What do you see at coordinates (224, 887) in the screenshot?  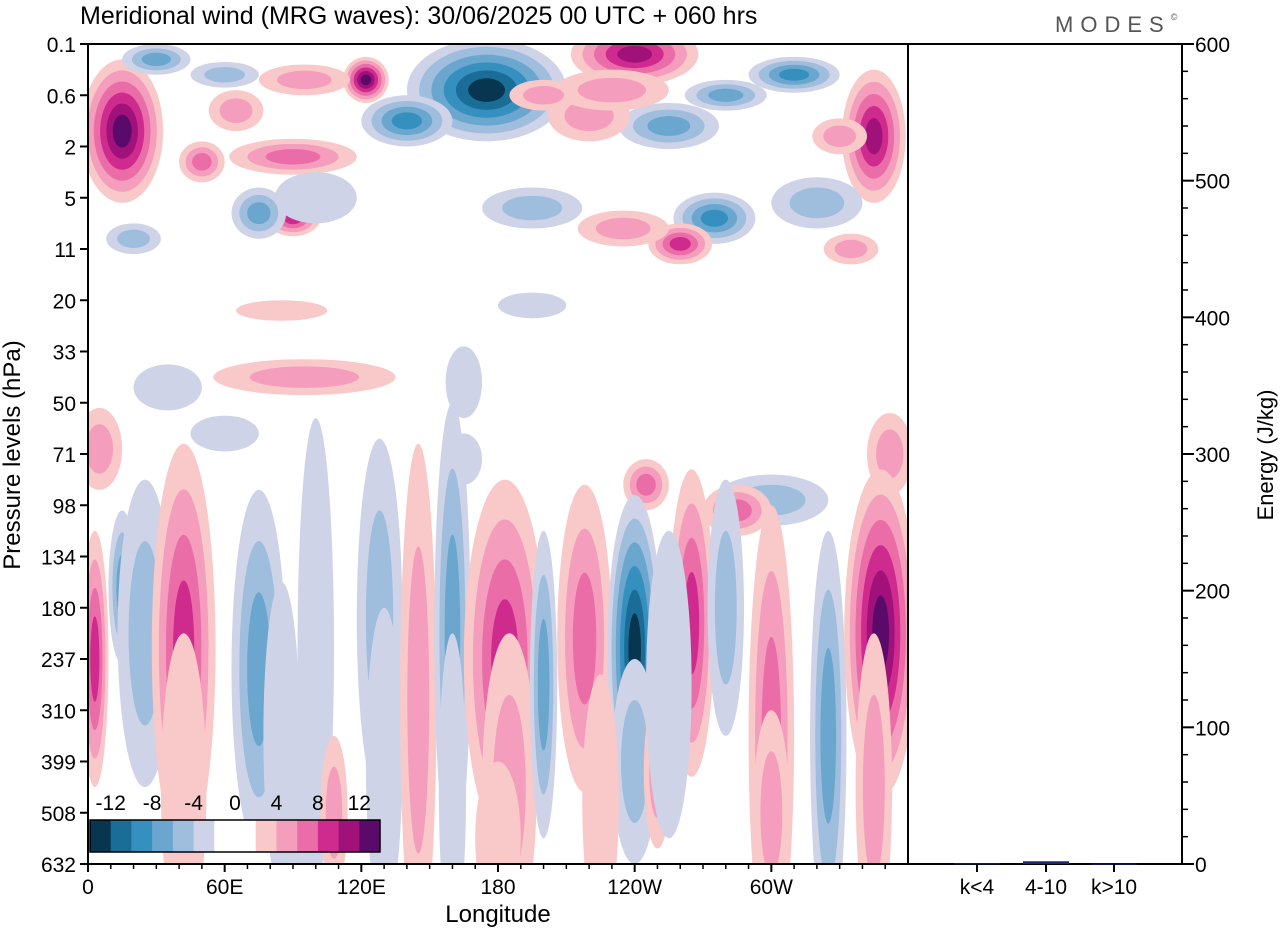 I see `longitude-tick-label: 60E` at bounding box center [224, 887].